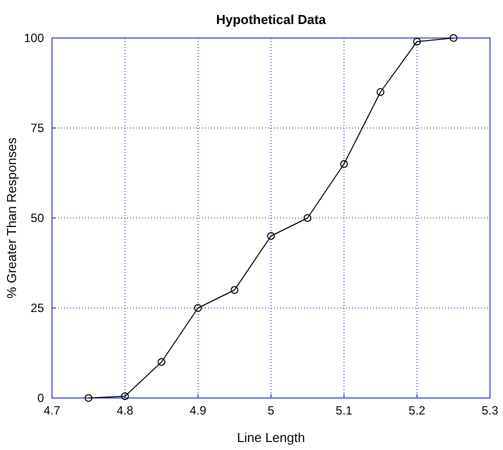  Describe the element at coordinates (271, 411) in the screenshot. I see `x-tick-label: 5` at that location.